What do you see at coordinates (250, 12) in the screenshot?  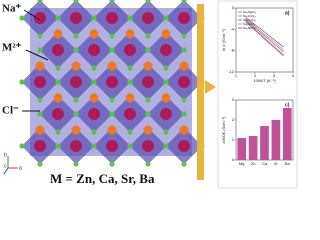 I see `legend-label: Na₂MgCl₄` at bounding box center [250, 12].